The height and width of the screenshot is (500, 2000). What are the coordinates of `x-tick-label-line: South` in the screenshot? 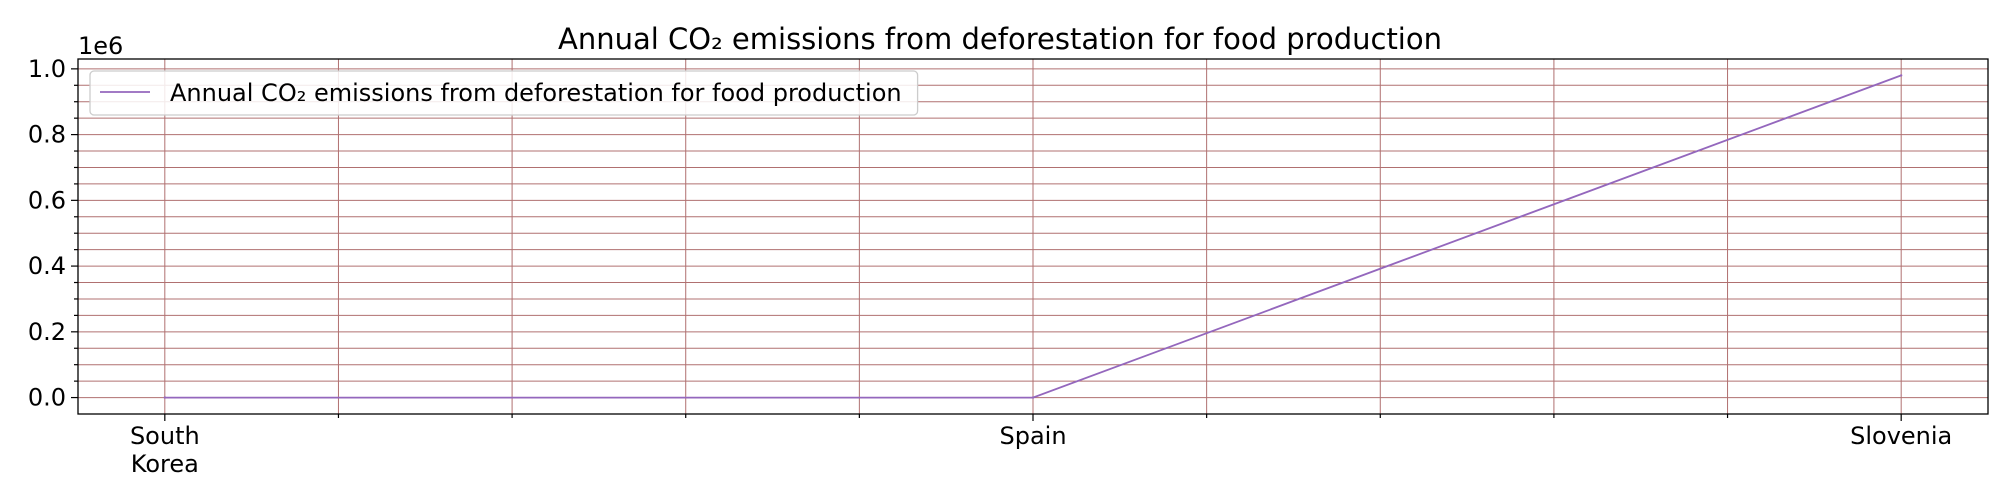 It's located at (165, 436).